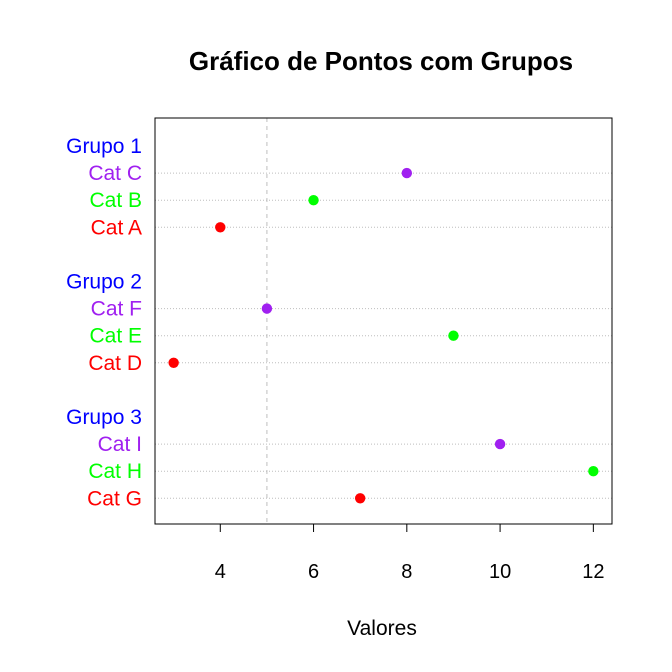 Image resolution: width=672 pixels, height=672 pixels. What do you see at coordinates (115, 363) in the screenshot?
I see `category-label: Cat D` at bounding box center [115, 363].